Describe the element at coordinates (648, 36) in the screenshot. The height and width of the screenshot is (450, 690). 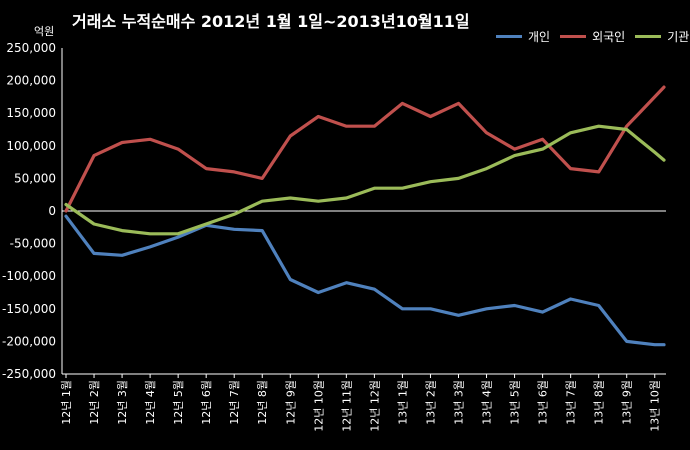
I see `legend-swatch-institution` at that location.